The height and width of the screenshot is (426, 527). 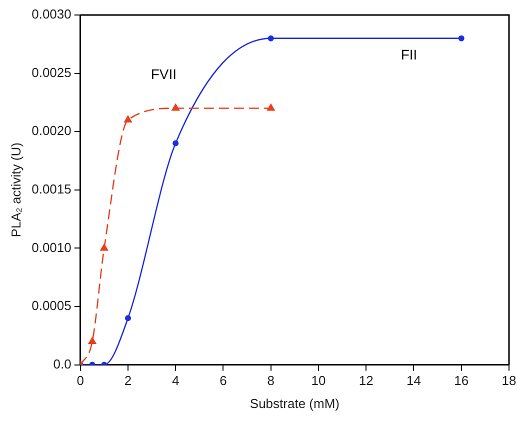 What do you see at coordinates (52, 188) in the screenshot?
I see `y-tick-label: 0.0015` at bounding box center [52, 188].